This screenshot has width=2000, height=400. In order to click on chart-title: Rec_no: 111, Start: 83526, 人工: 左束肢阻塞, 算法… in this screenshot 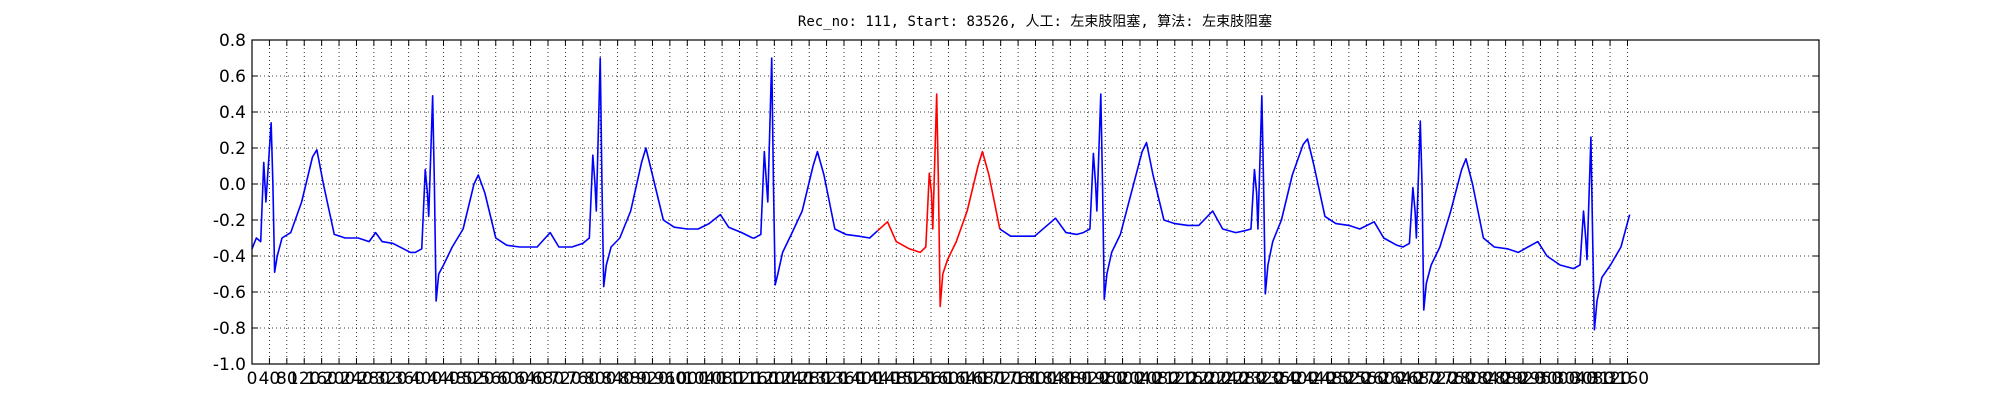, I will do `click(1035, 21)`.